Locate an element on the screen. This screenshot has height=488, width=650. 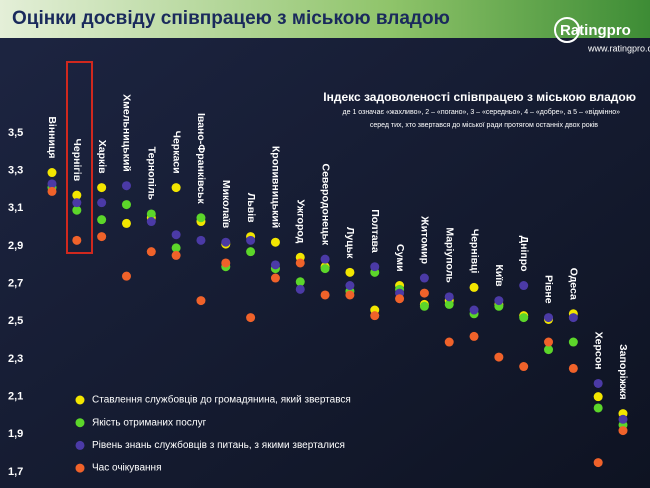
category-label: Житомир is located at coordinates (425, 239).